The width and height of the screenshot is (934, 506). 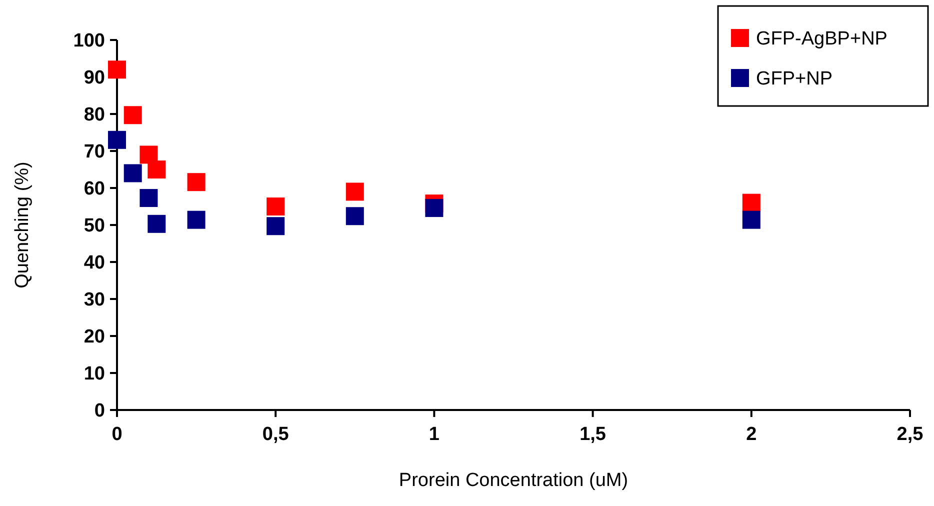 What do you see at coordinates (99, 411) in the screenshot?
I see `y-tick-label: 0` at bounding box center [99, 411].